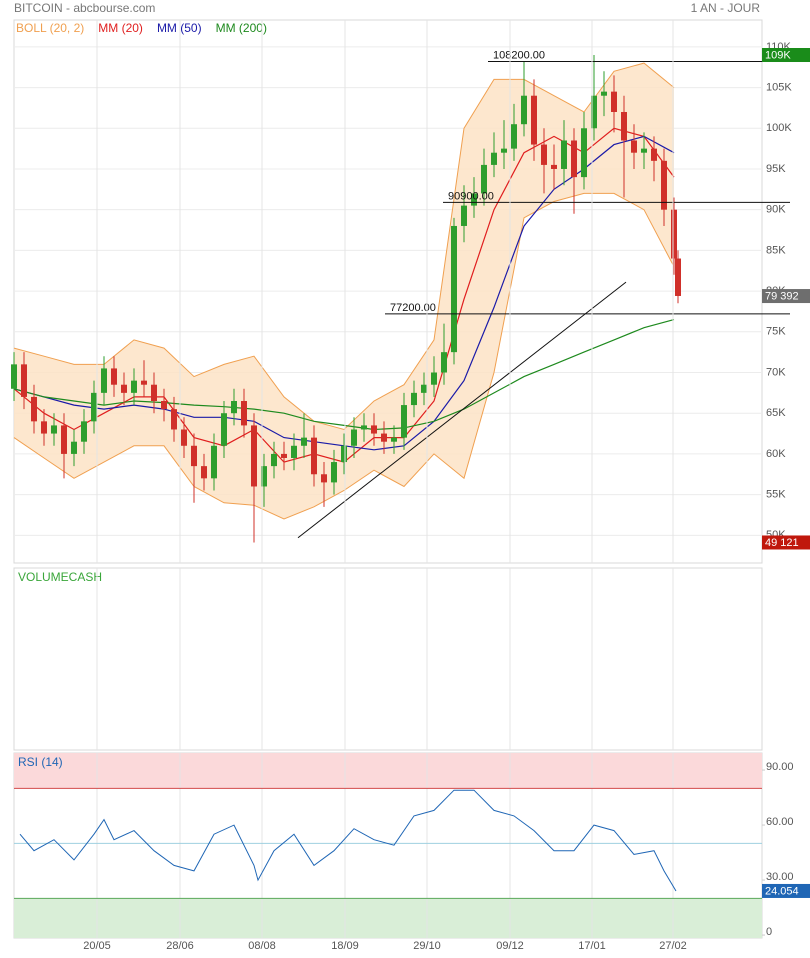 The height and width of the screenshot is (958, 810). I want to click on rsi-line, so click(348, 840).